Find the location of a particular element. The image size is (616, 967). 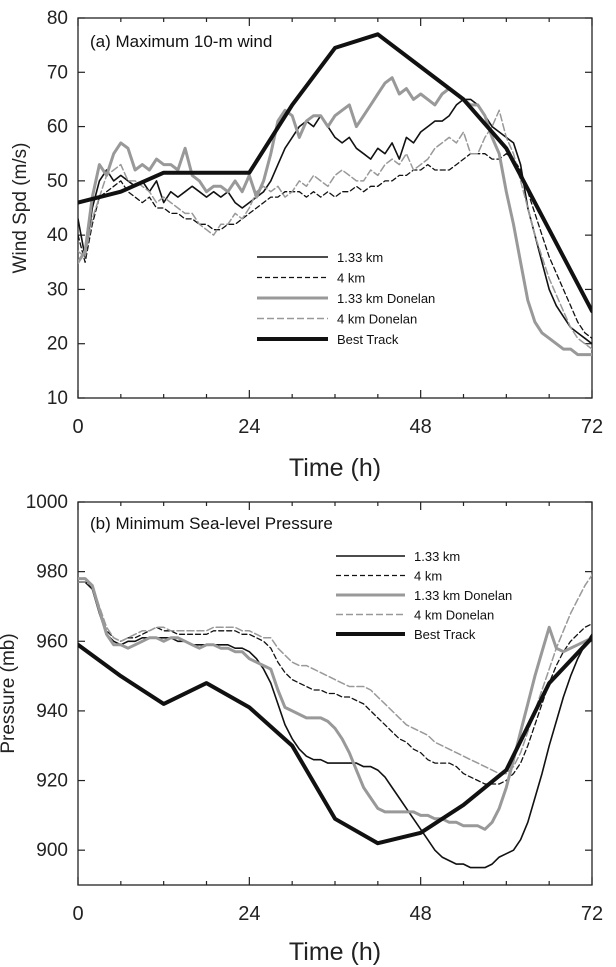

y-tick-label: 10 is located at coordinates (57, 398).